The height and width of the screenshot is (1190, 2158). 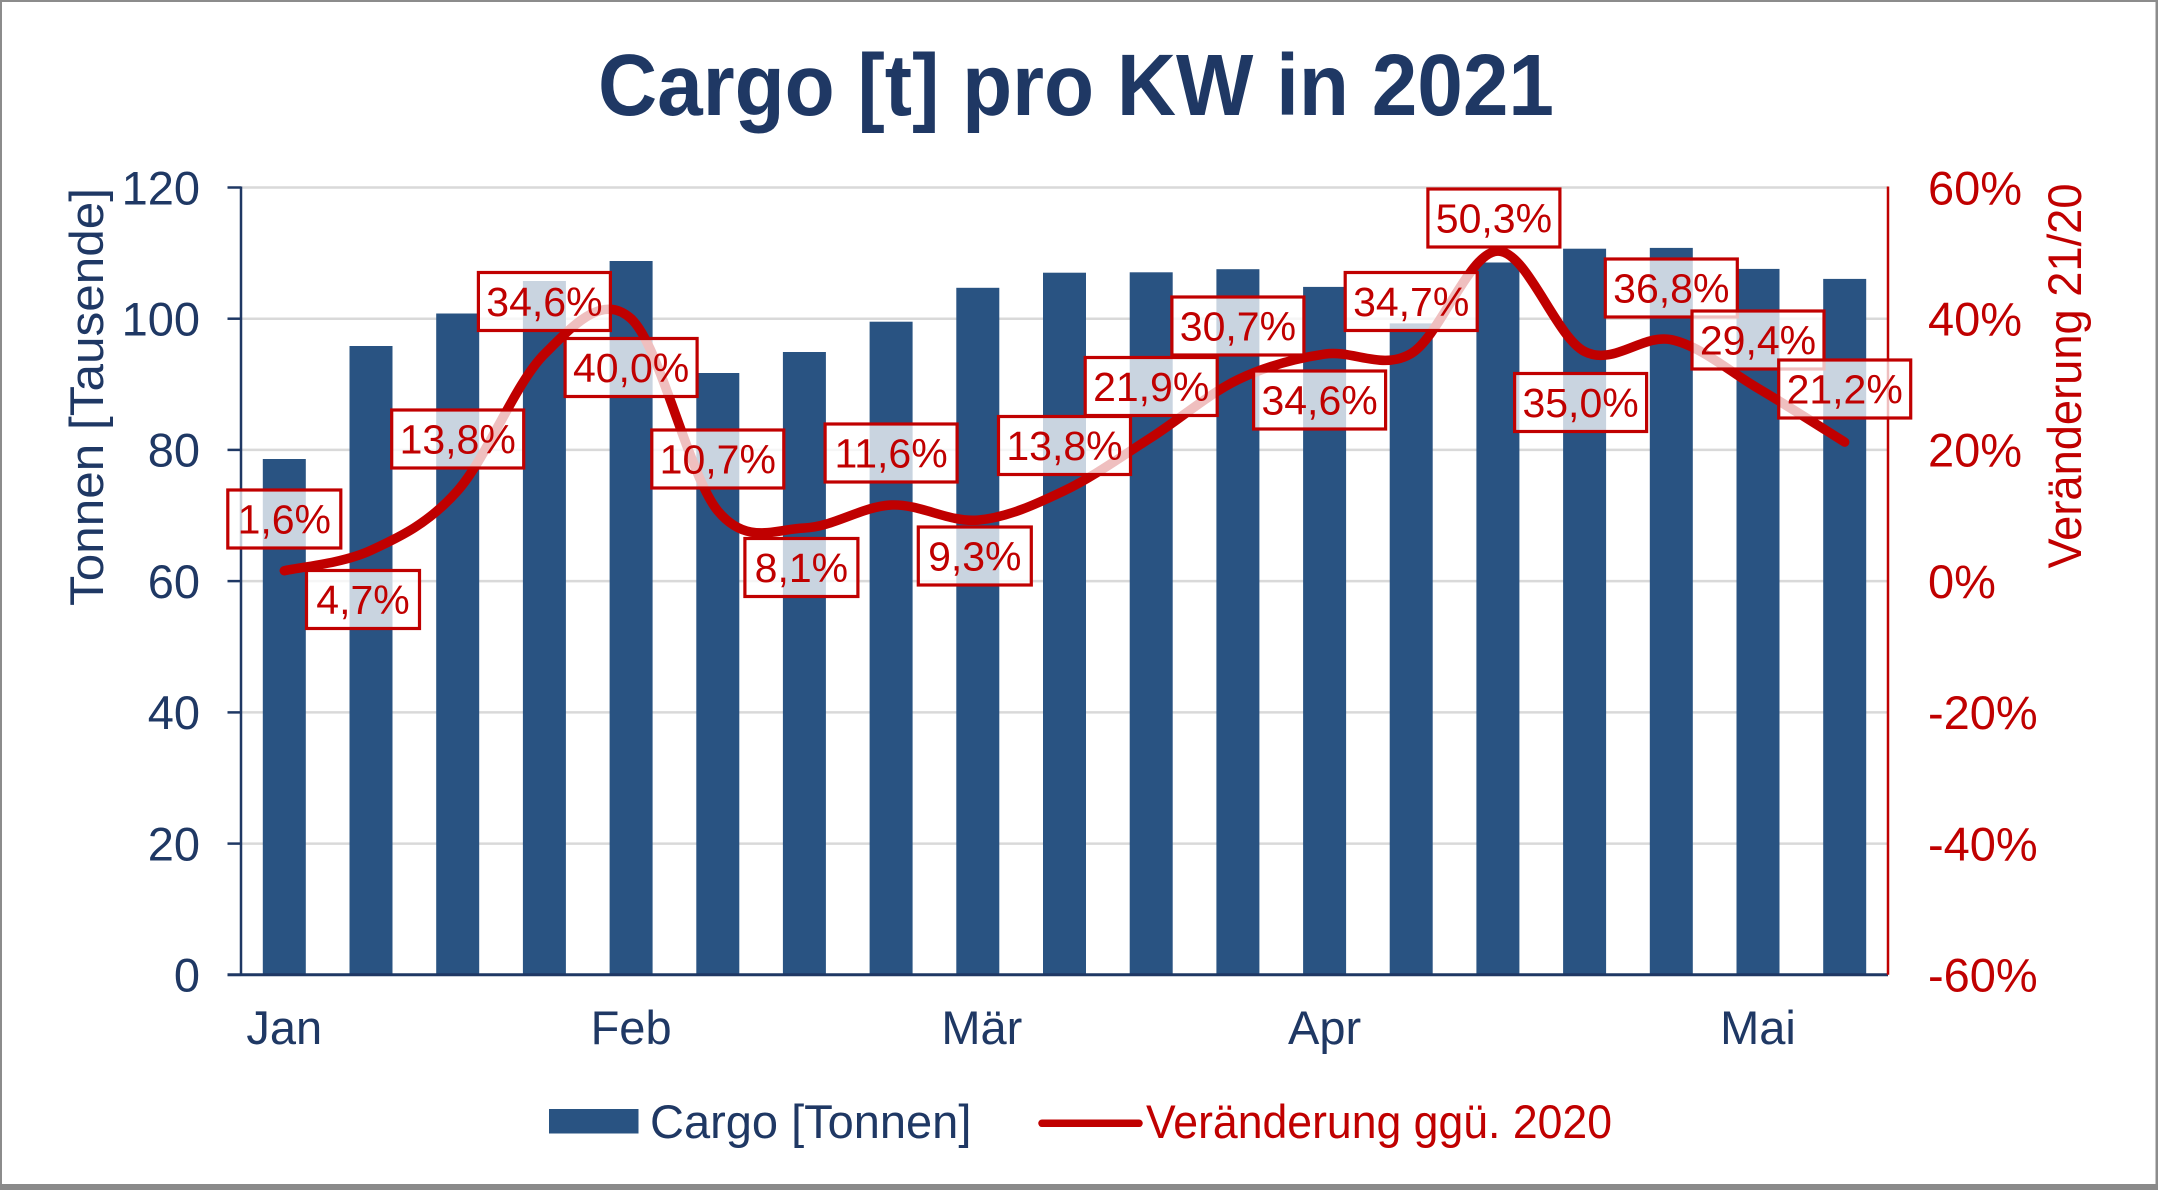 What do you see at coordinates (1151, 387) in the screenshot?
I see `svg-text: 21,9%` at bounding box center [1151, 387].